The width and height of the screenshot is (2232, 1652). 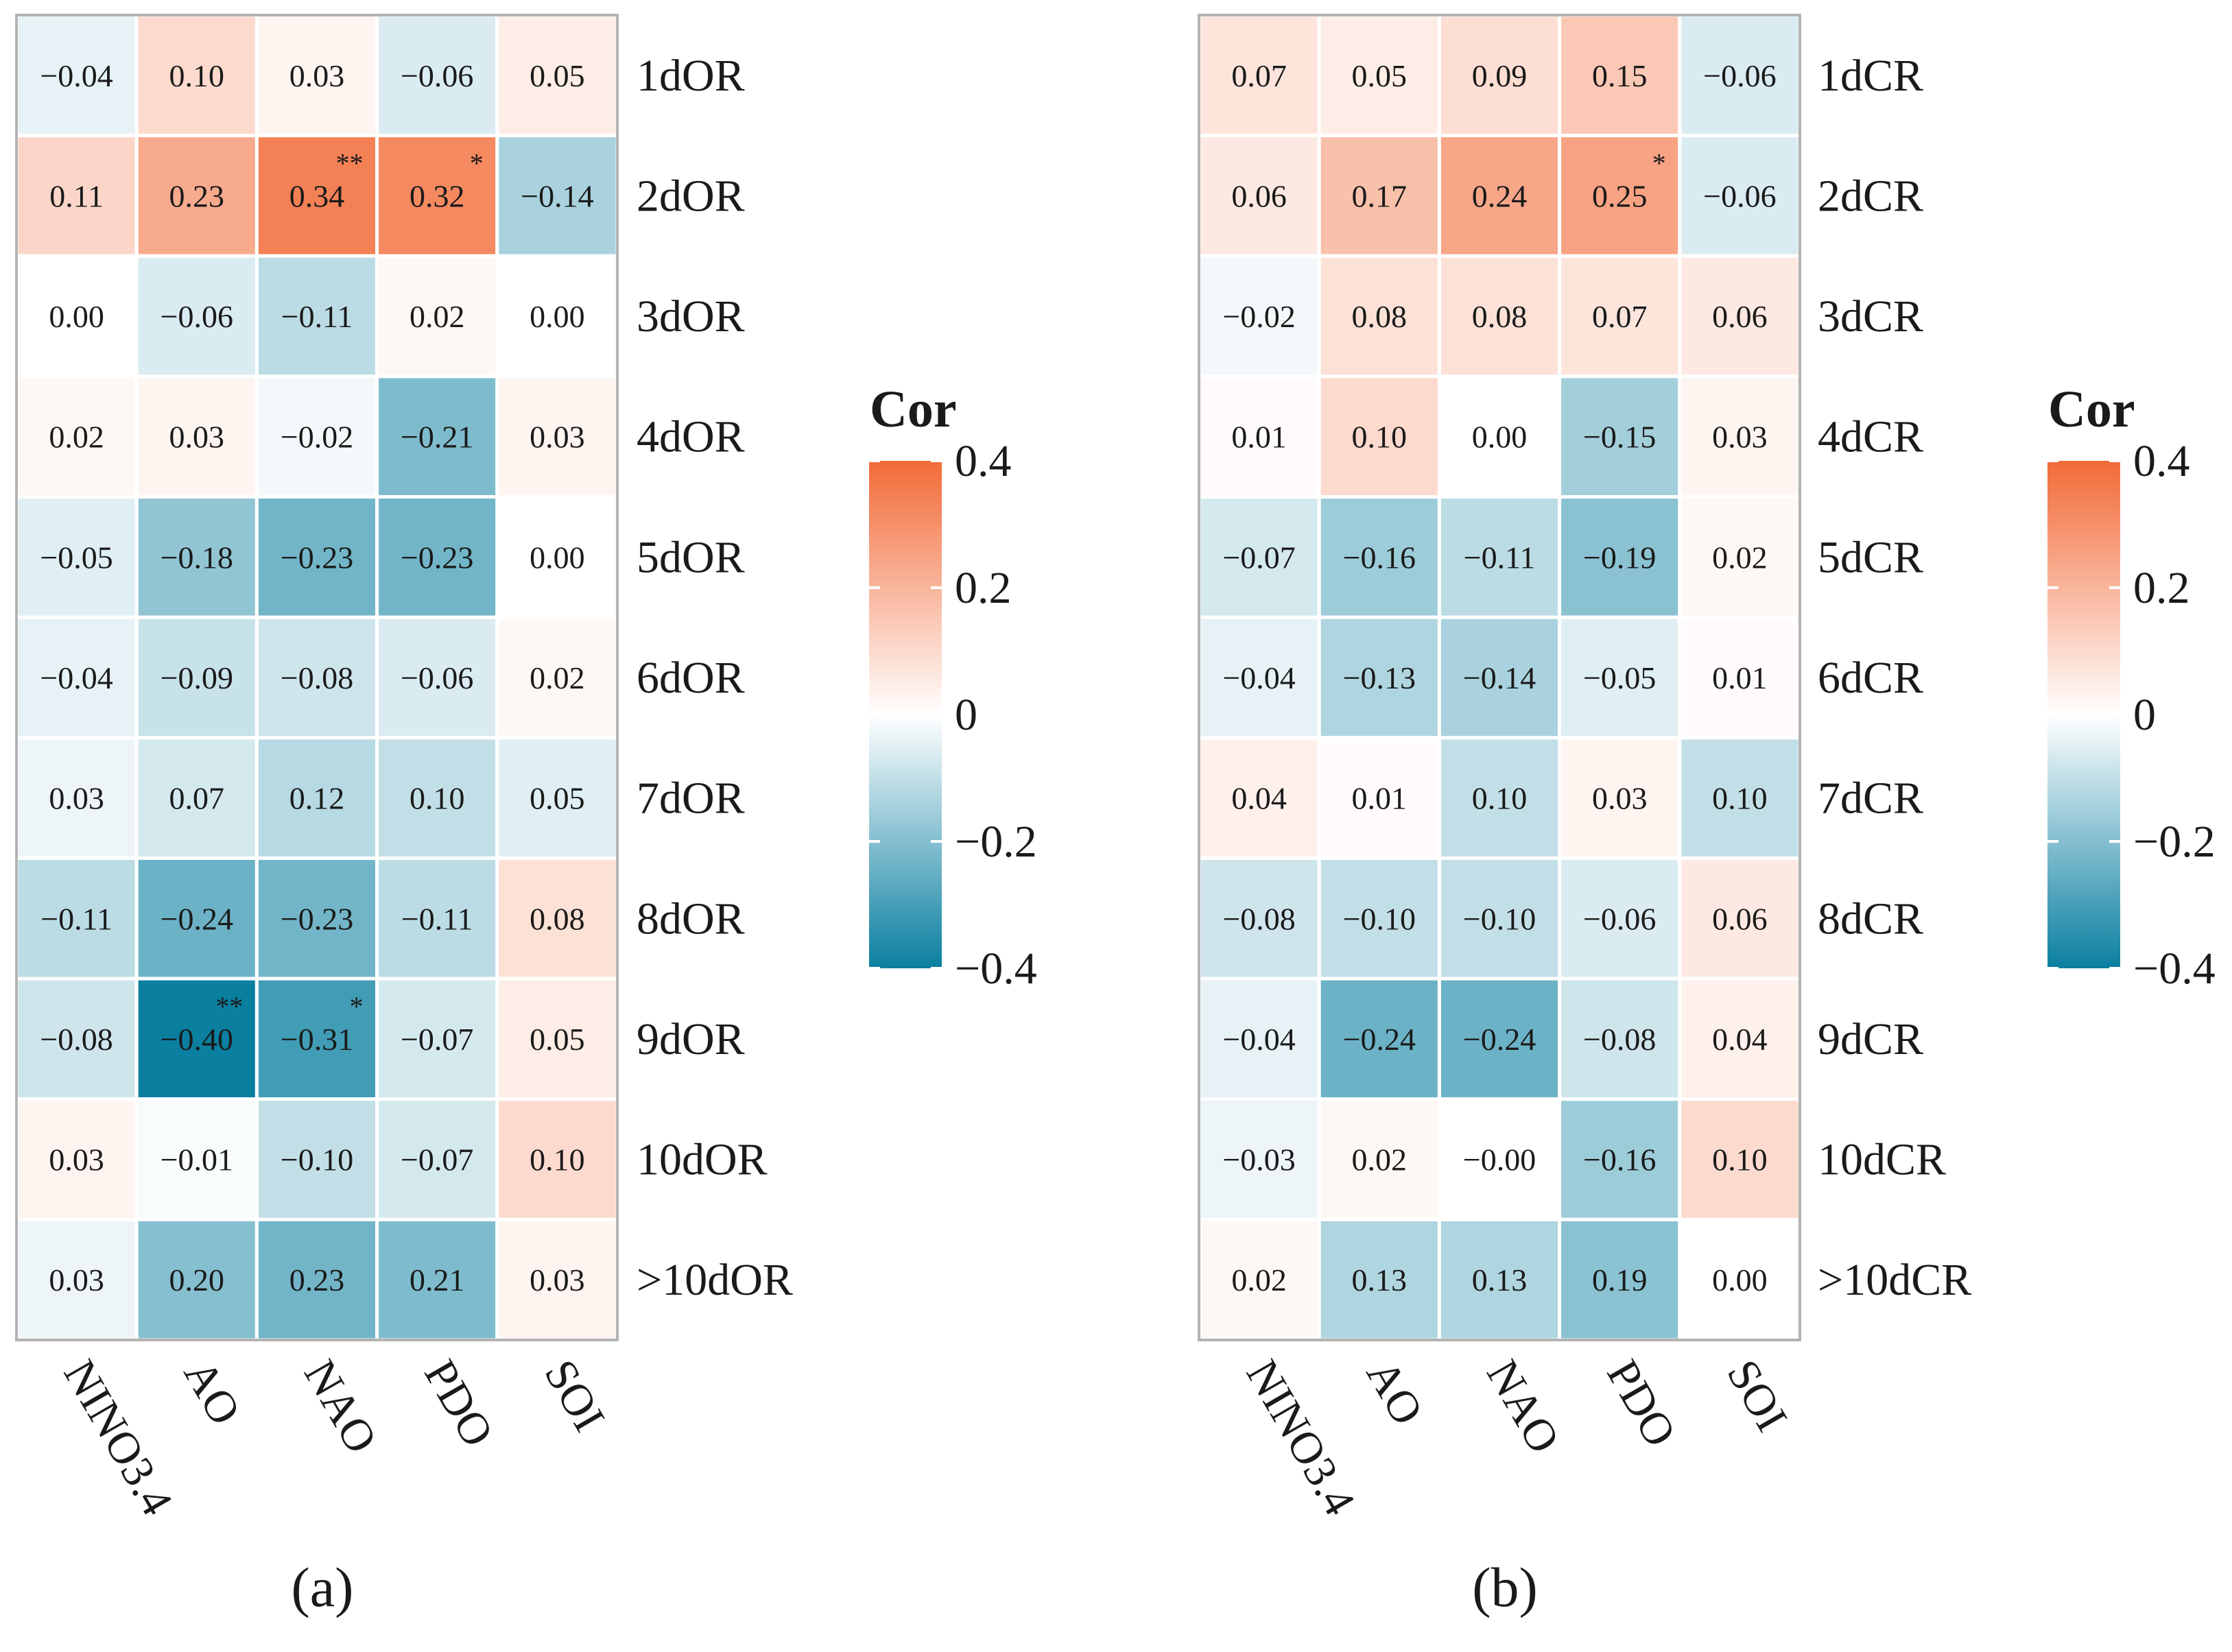 I want to click on row-label-1dcr: 1dCR, so click(x=1870, y=76).